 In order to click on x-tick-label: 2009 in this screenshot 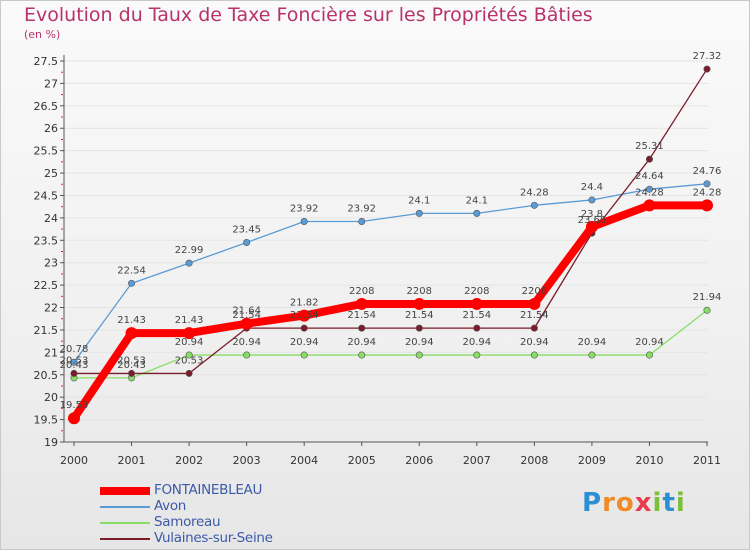, I will do `click(592, 460)`.